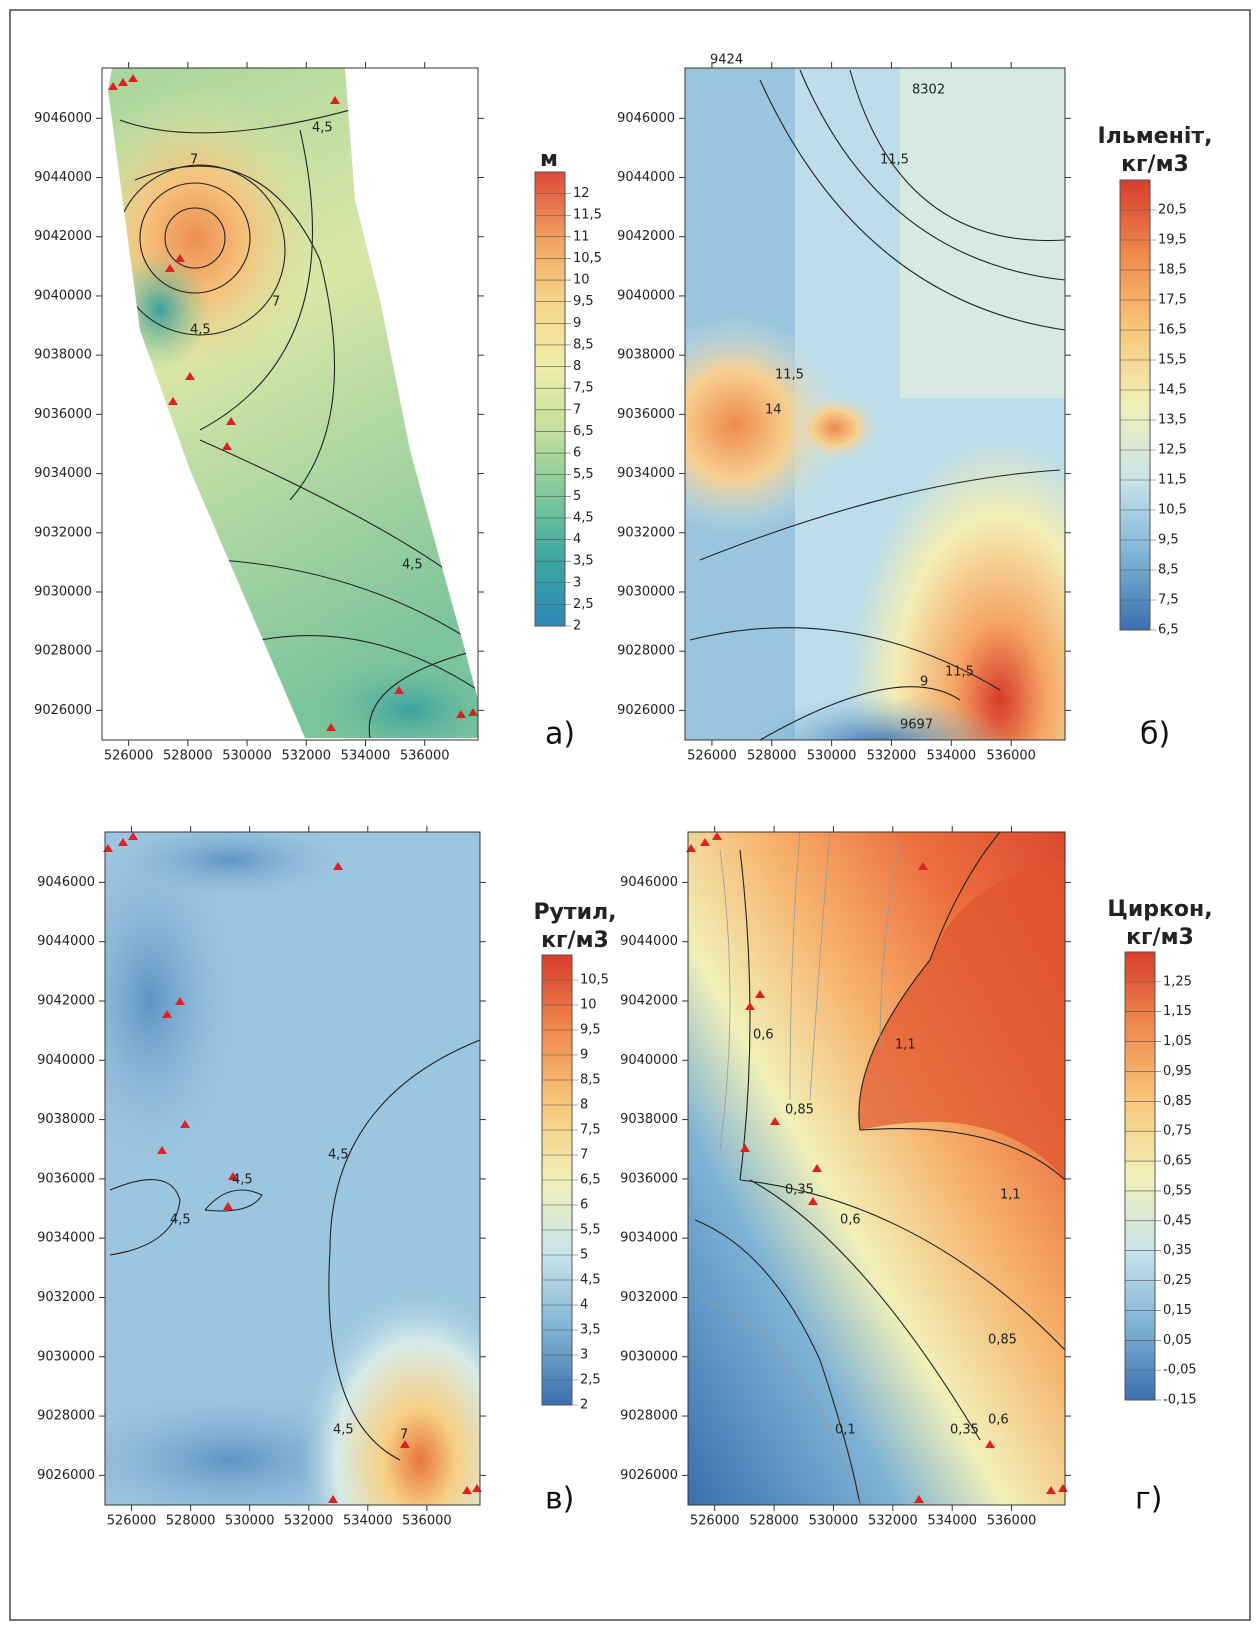 Image resolution: width=1260 pixels, height=1631 pixels. I want to click on contour-label: 0,6, so click(998, 1420).